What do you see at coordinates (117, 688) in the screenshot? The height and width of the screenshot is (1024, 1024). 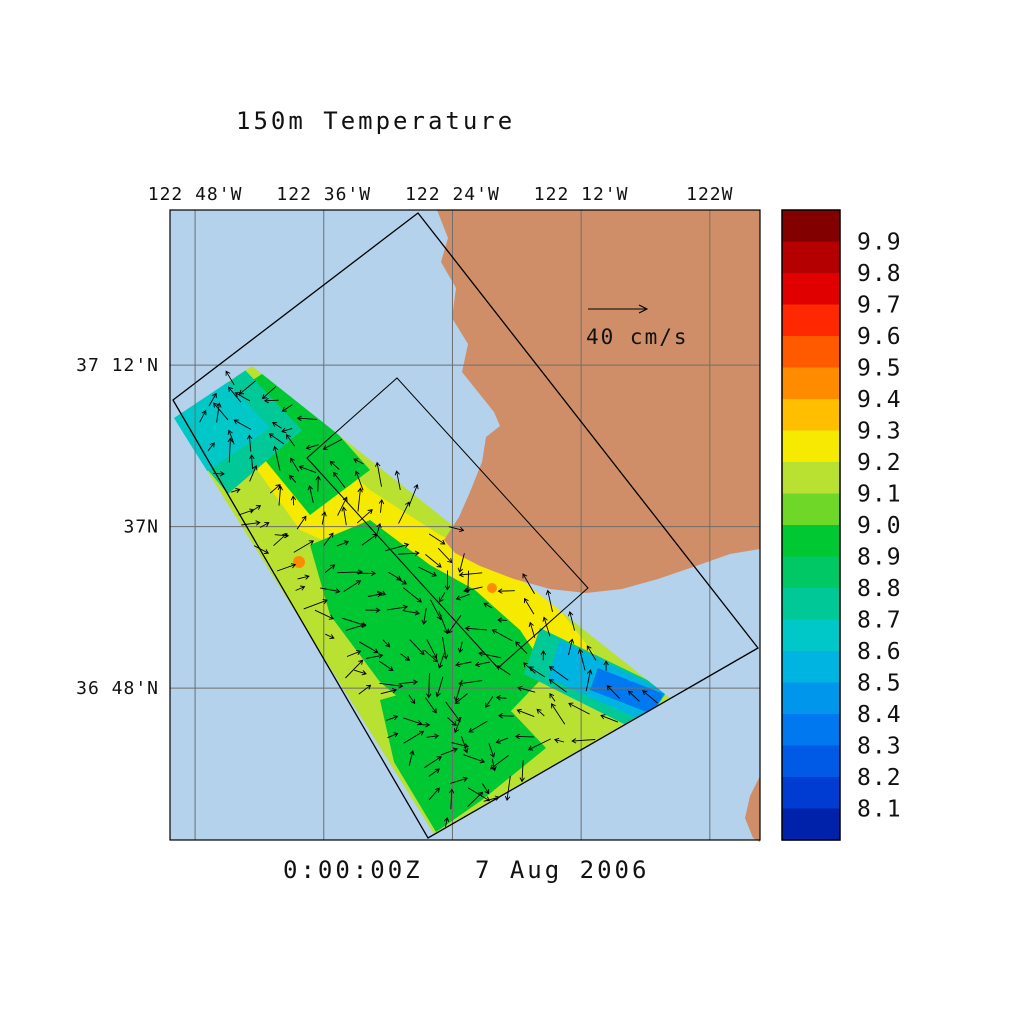 I see `lat-tick-label: 36 48'N` at bounding box center [117, 688].